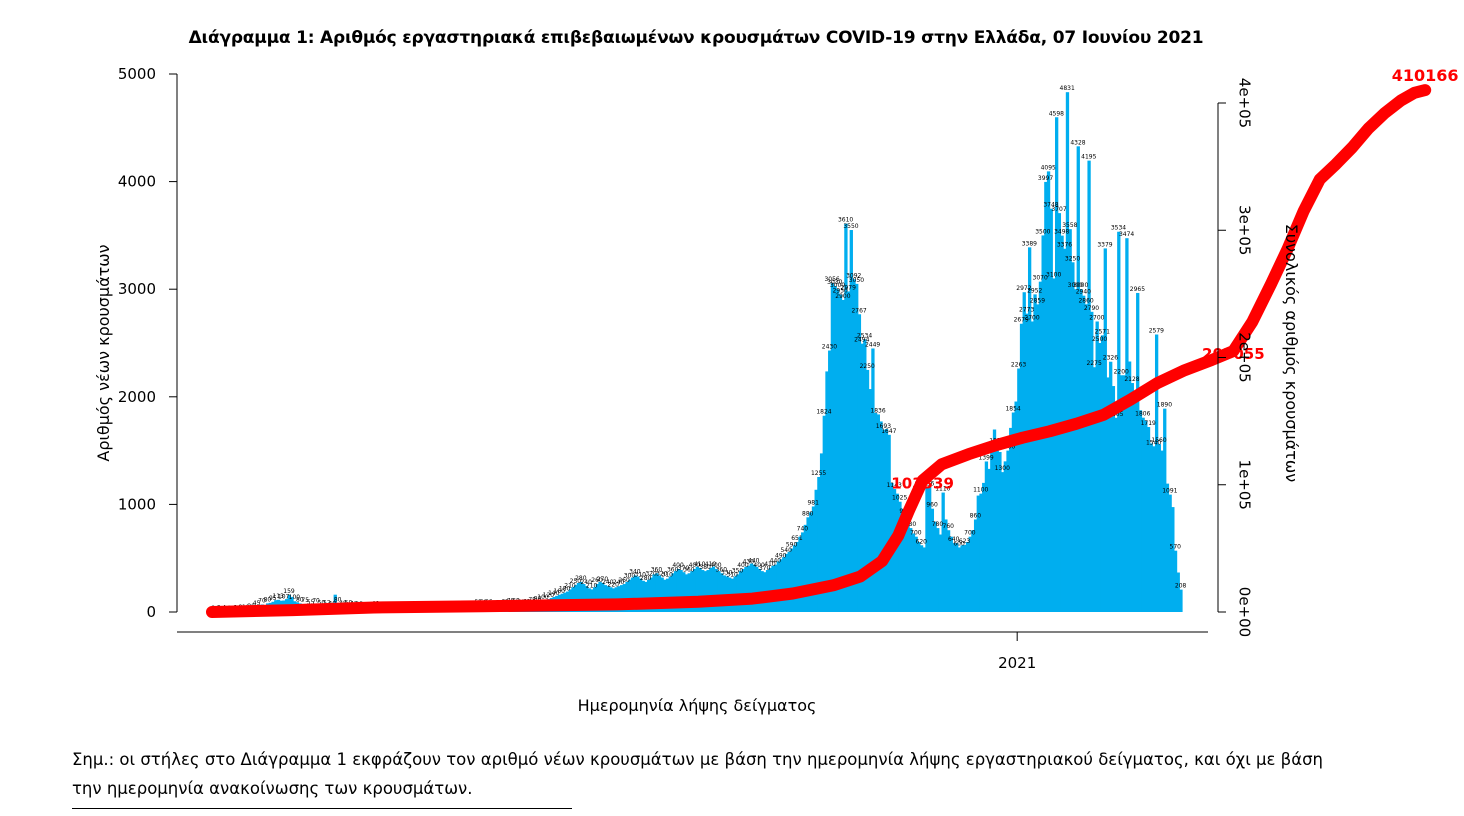 Image resolution: width=1464 pixels, height=816 pixels. What do you see at coordinates (137, 504) in the screenshot?
I see `left-tick-label: 1000` at bounding box center [137, 504].